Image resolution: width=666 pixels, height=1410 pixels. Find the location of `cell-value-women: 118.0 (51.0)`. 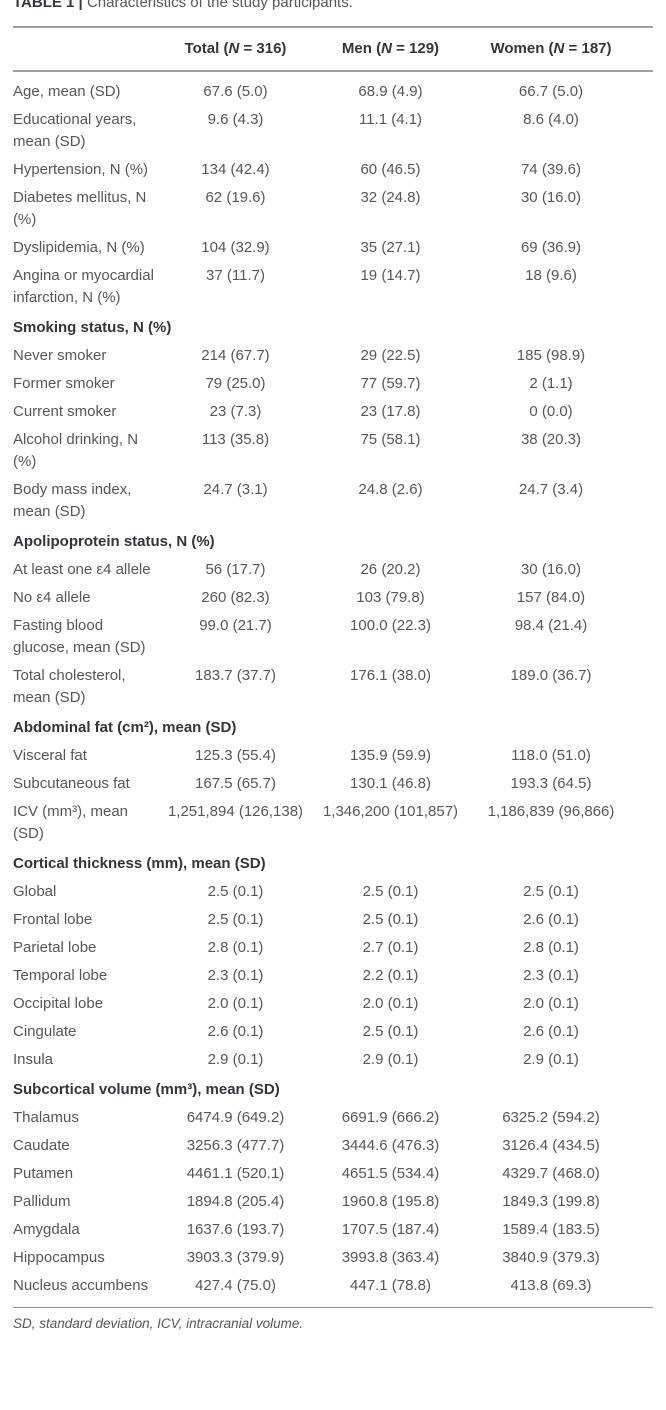

cell-value-women: 118.0 (51.0) is located at coordinates (551, 755).